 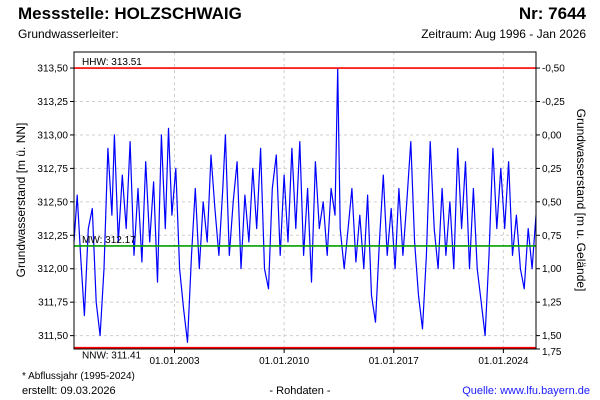 I want to click on y-right-tick-label: -0,25, so click(x=553, y=102).